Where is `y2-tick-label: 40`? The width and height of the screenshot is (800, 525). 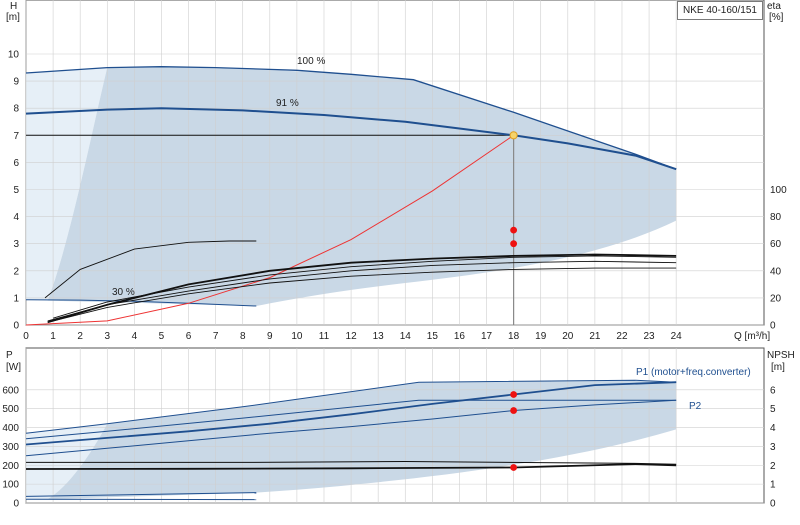
y2-tick-label: 40 is located at coordinates (776, 271).